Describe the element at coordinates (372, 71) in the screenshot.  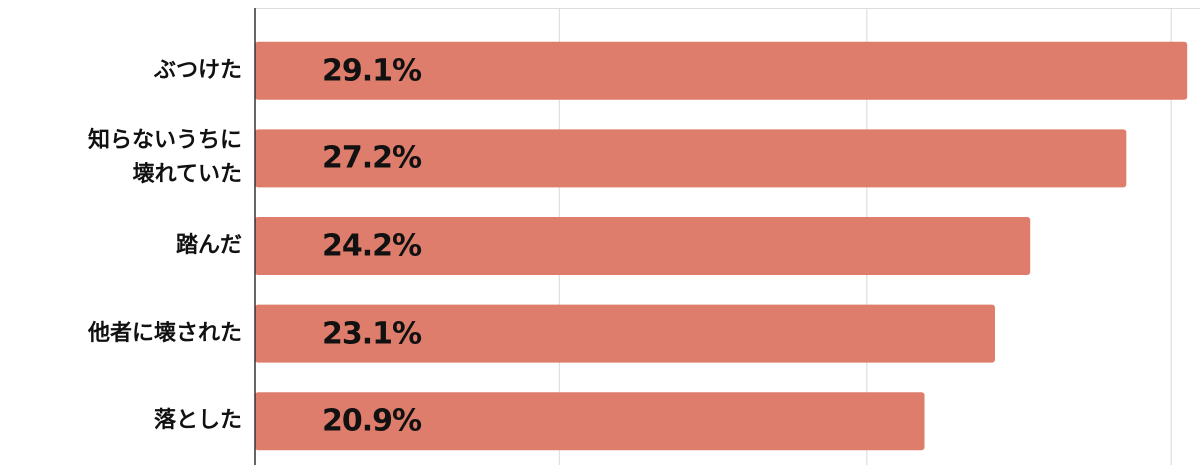
I see `value-label: 29.1%` at that location.